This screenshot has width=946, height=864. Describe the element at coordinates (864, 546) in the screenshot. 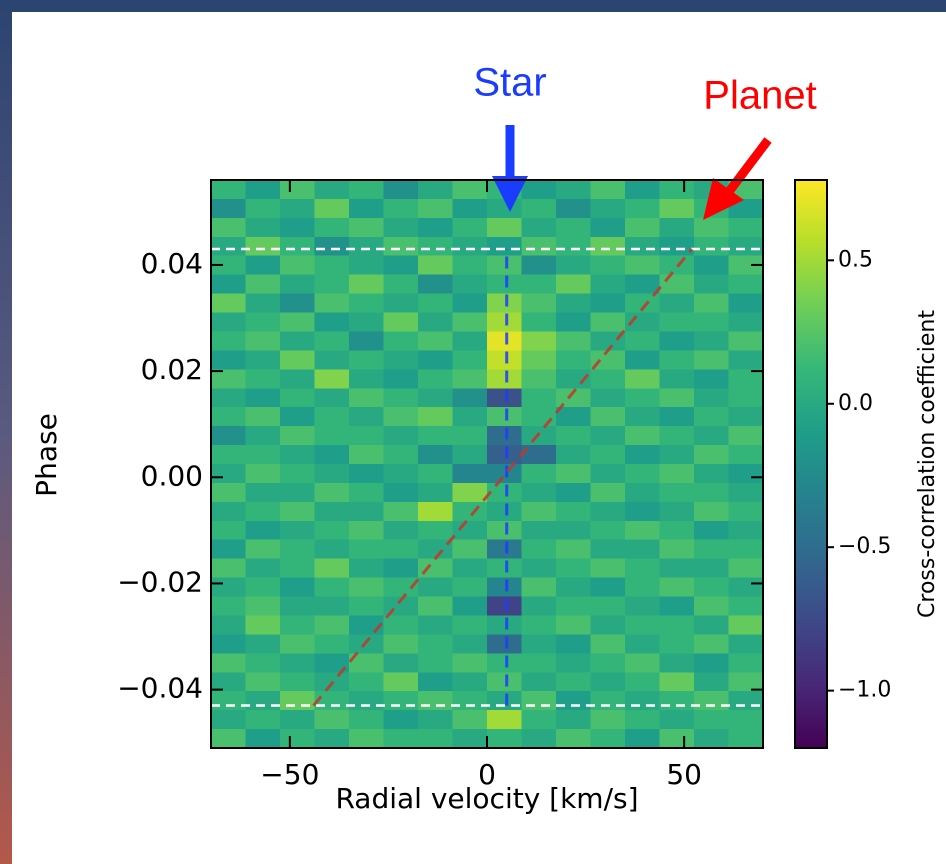

I see `colorbar-tick-label: −0.5` at that location.